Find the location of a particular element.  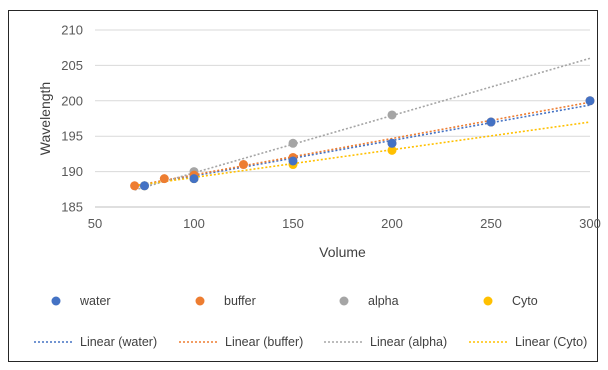

y-axis-title: Wavelength is located at coordinates (45, 118).